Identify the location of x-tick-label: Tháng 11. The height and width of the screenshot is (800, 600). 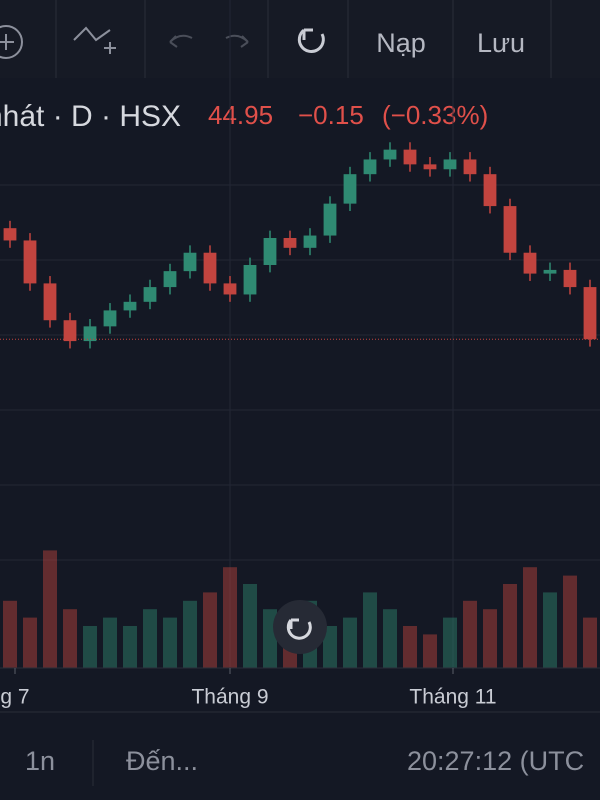
(452, 697).